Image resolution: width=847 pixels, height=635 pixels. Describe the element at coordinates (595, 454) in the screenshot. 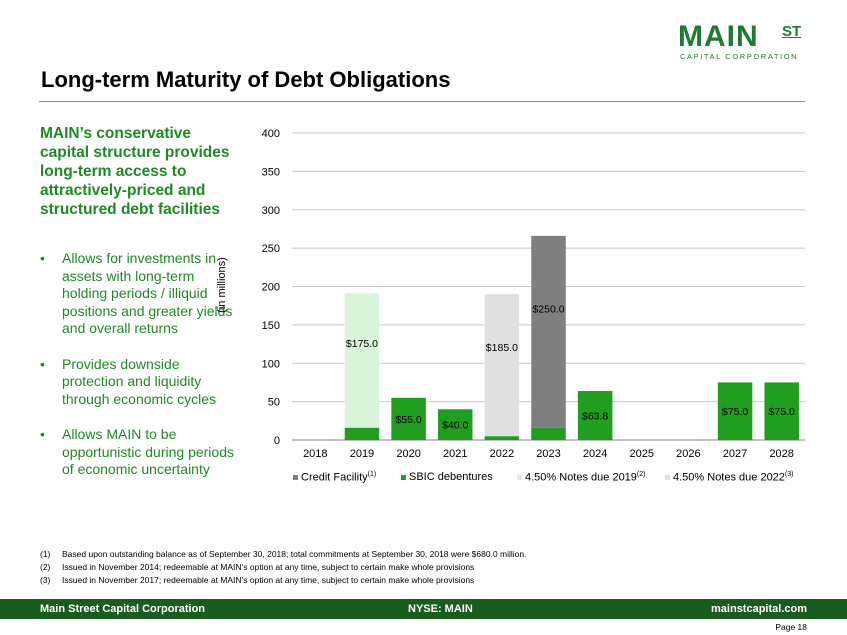

I see `x-tick-label: 2024` at that location.